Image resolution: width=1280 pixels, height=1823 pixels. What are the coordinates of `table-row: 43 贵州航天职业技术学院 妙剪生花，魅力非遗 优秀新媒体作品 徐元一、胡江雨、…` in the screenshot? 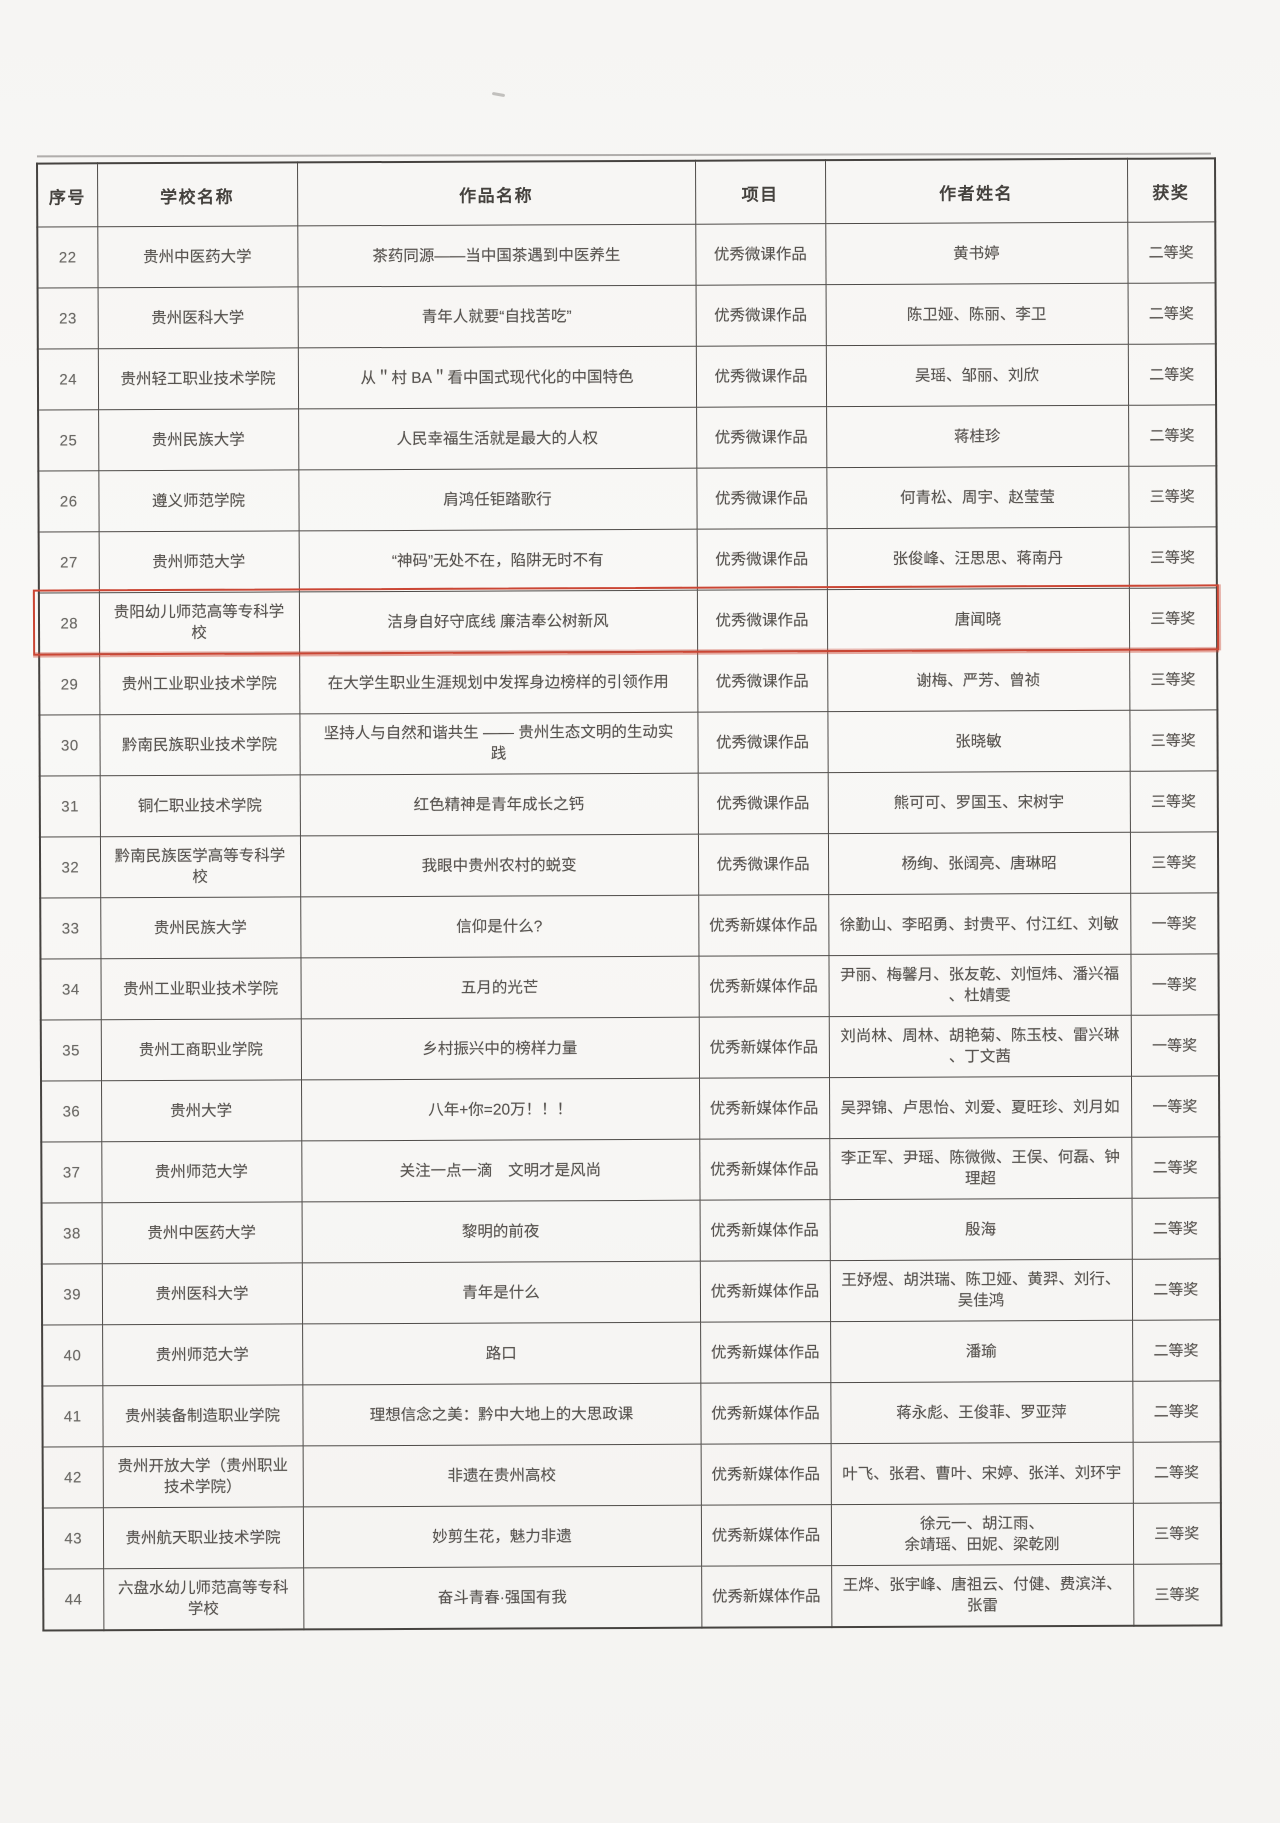 It's located at (632, 1536).